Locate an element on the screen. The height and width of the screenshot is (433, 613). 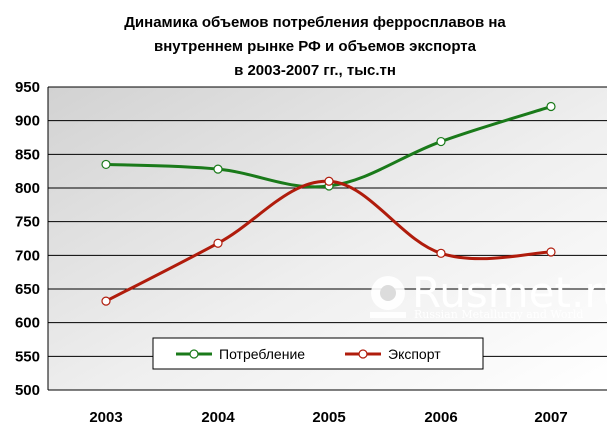
y-tick-label: 900 is located at coordinates (27, 121).